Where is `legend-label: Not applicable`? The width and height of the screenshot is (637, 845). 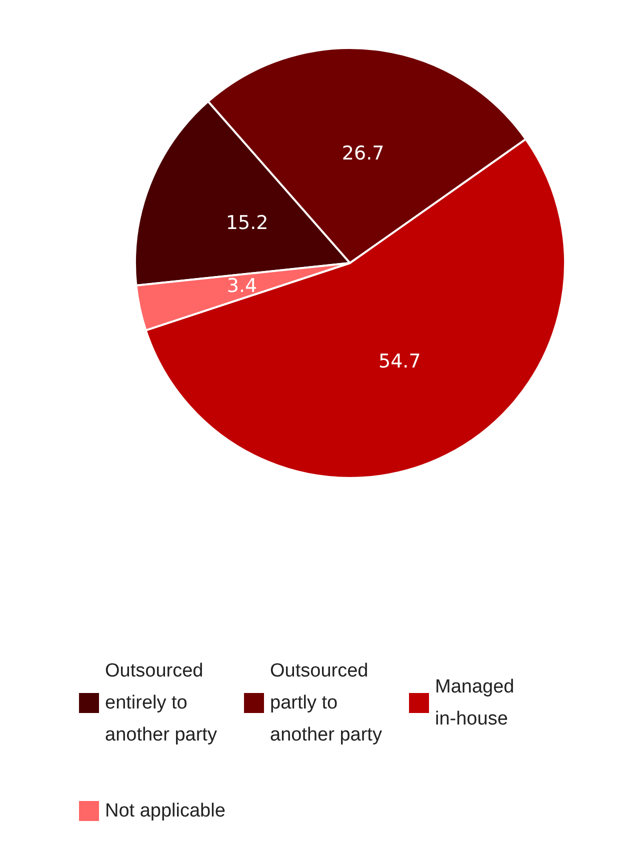
legend-label: Not applicable is located at coordinates (165, 811).